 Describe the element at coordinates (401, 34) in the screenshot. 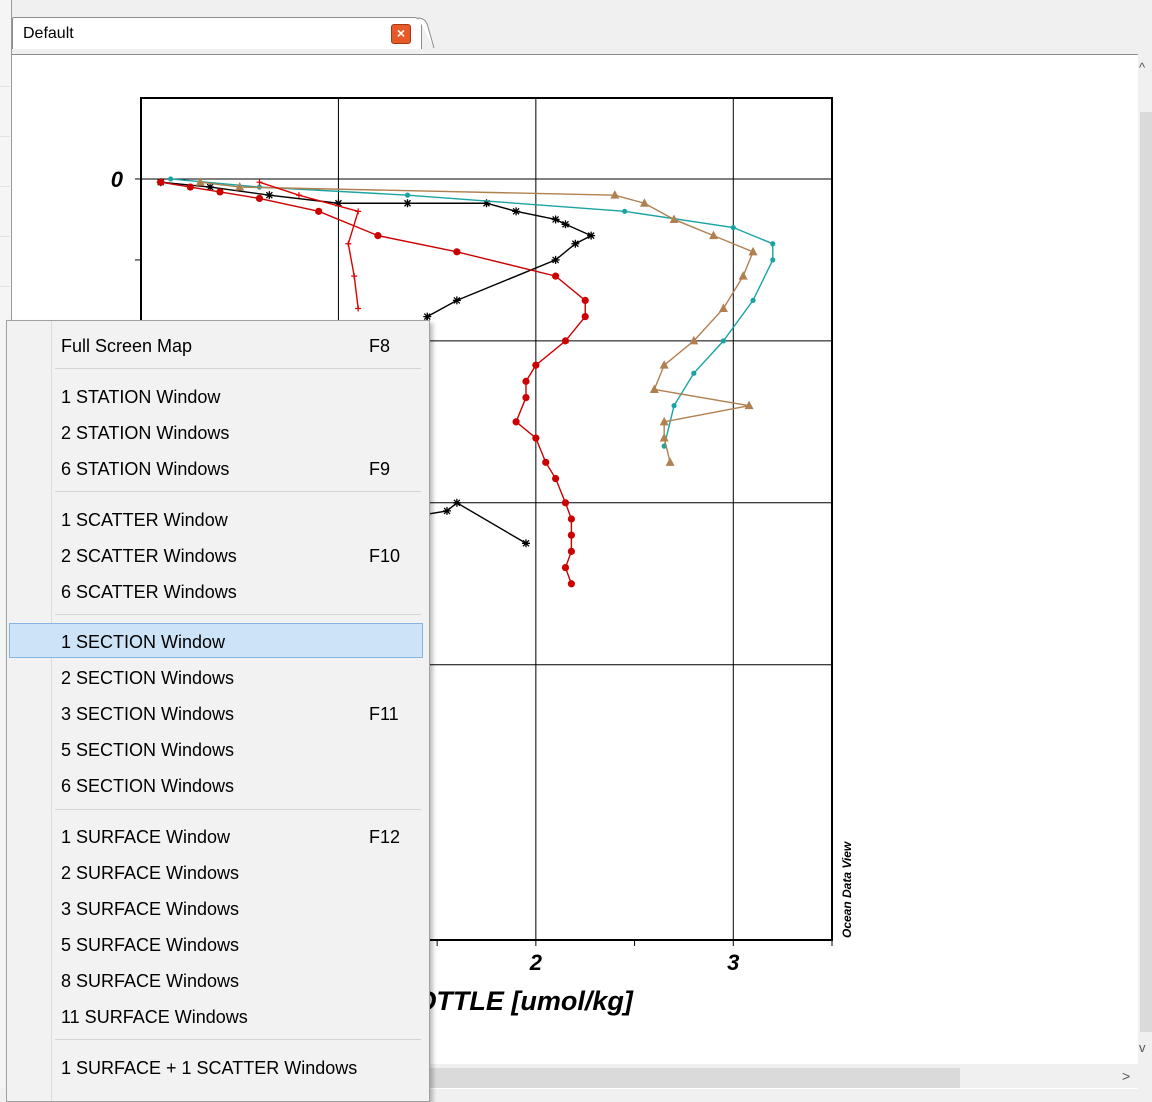

I see `close-icon: ×` at that location.